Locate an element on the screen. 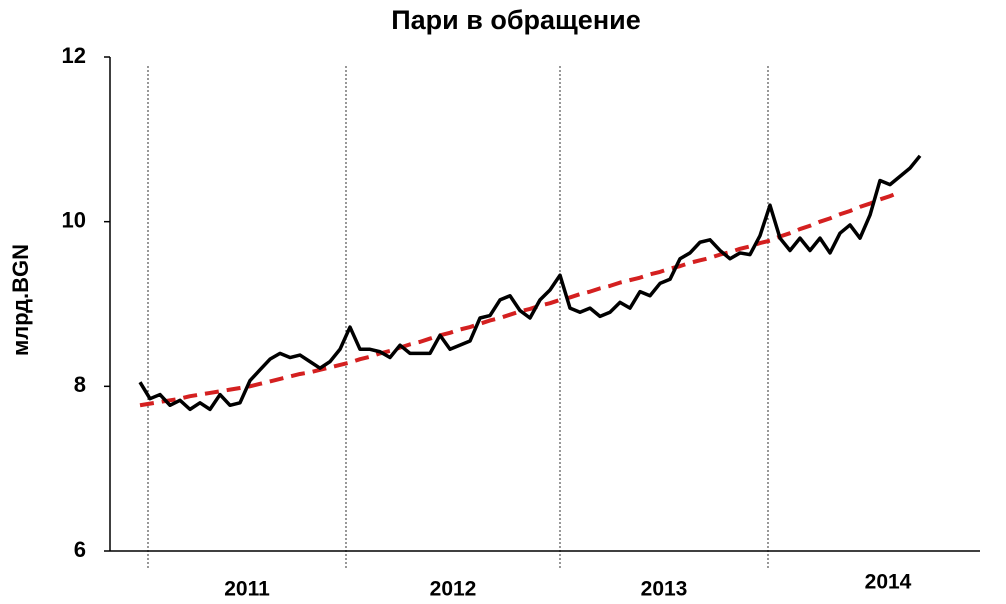 This screenshot has width=1006, height=604. y-tick-label: 8 is located at coordinates (80, 384).